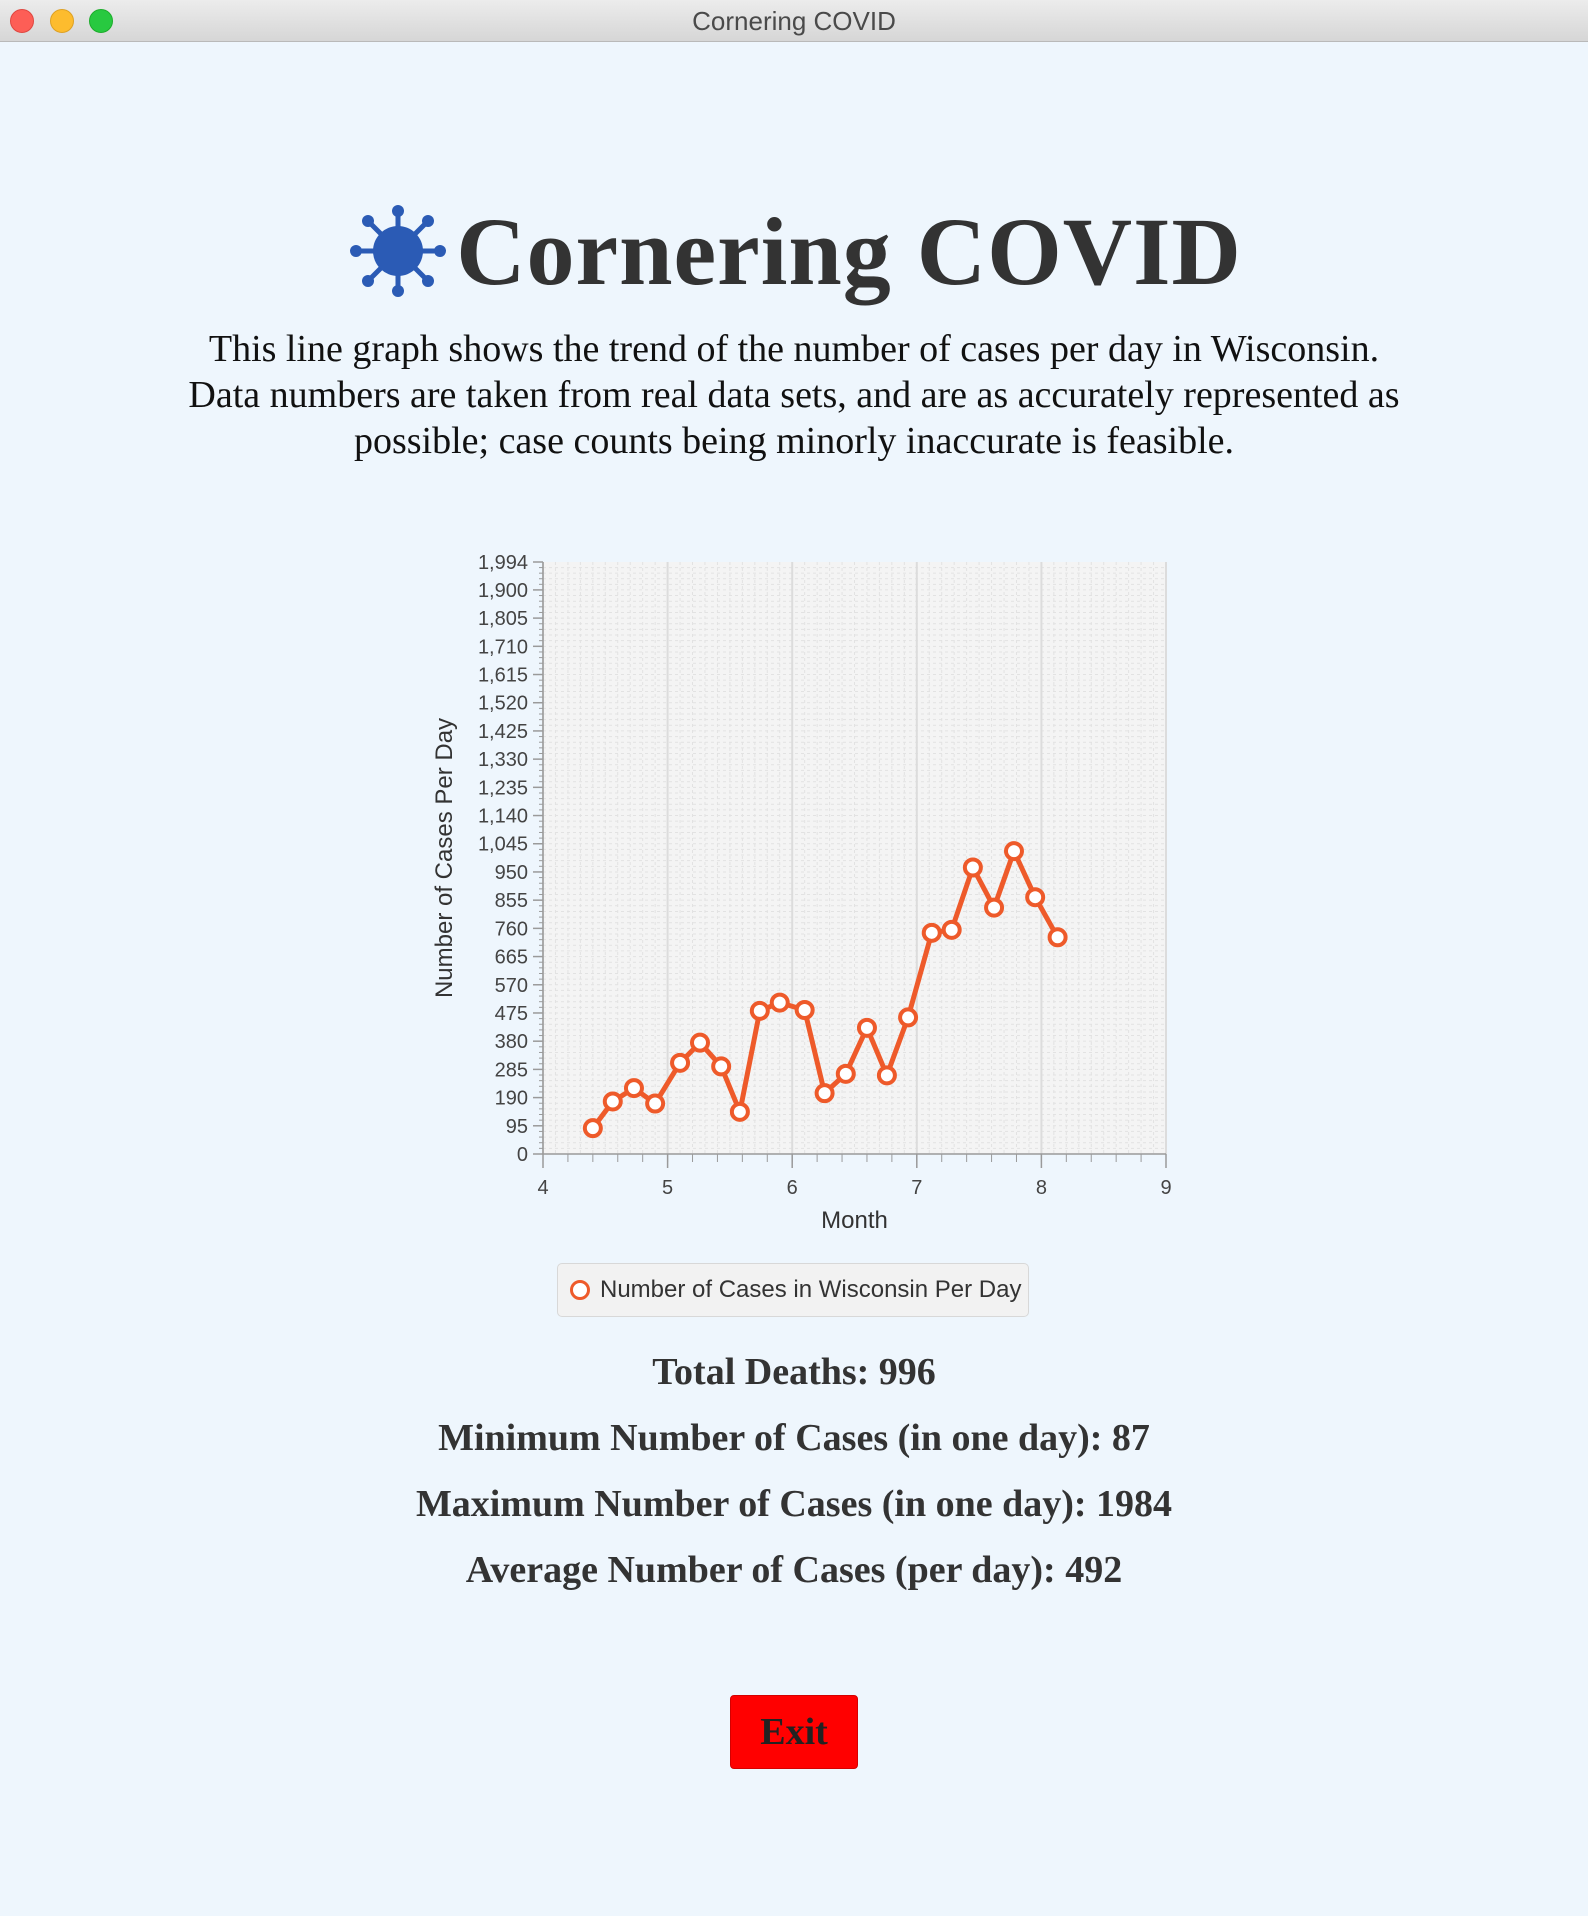 This screenshot has width=1588, height=1916. What do you see at coordinates (398, 251) in the screenshot?
I see `virus-icon` at bounding box center [398, 251].